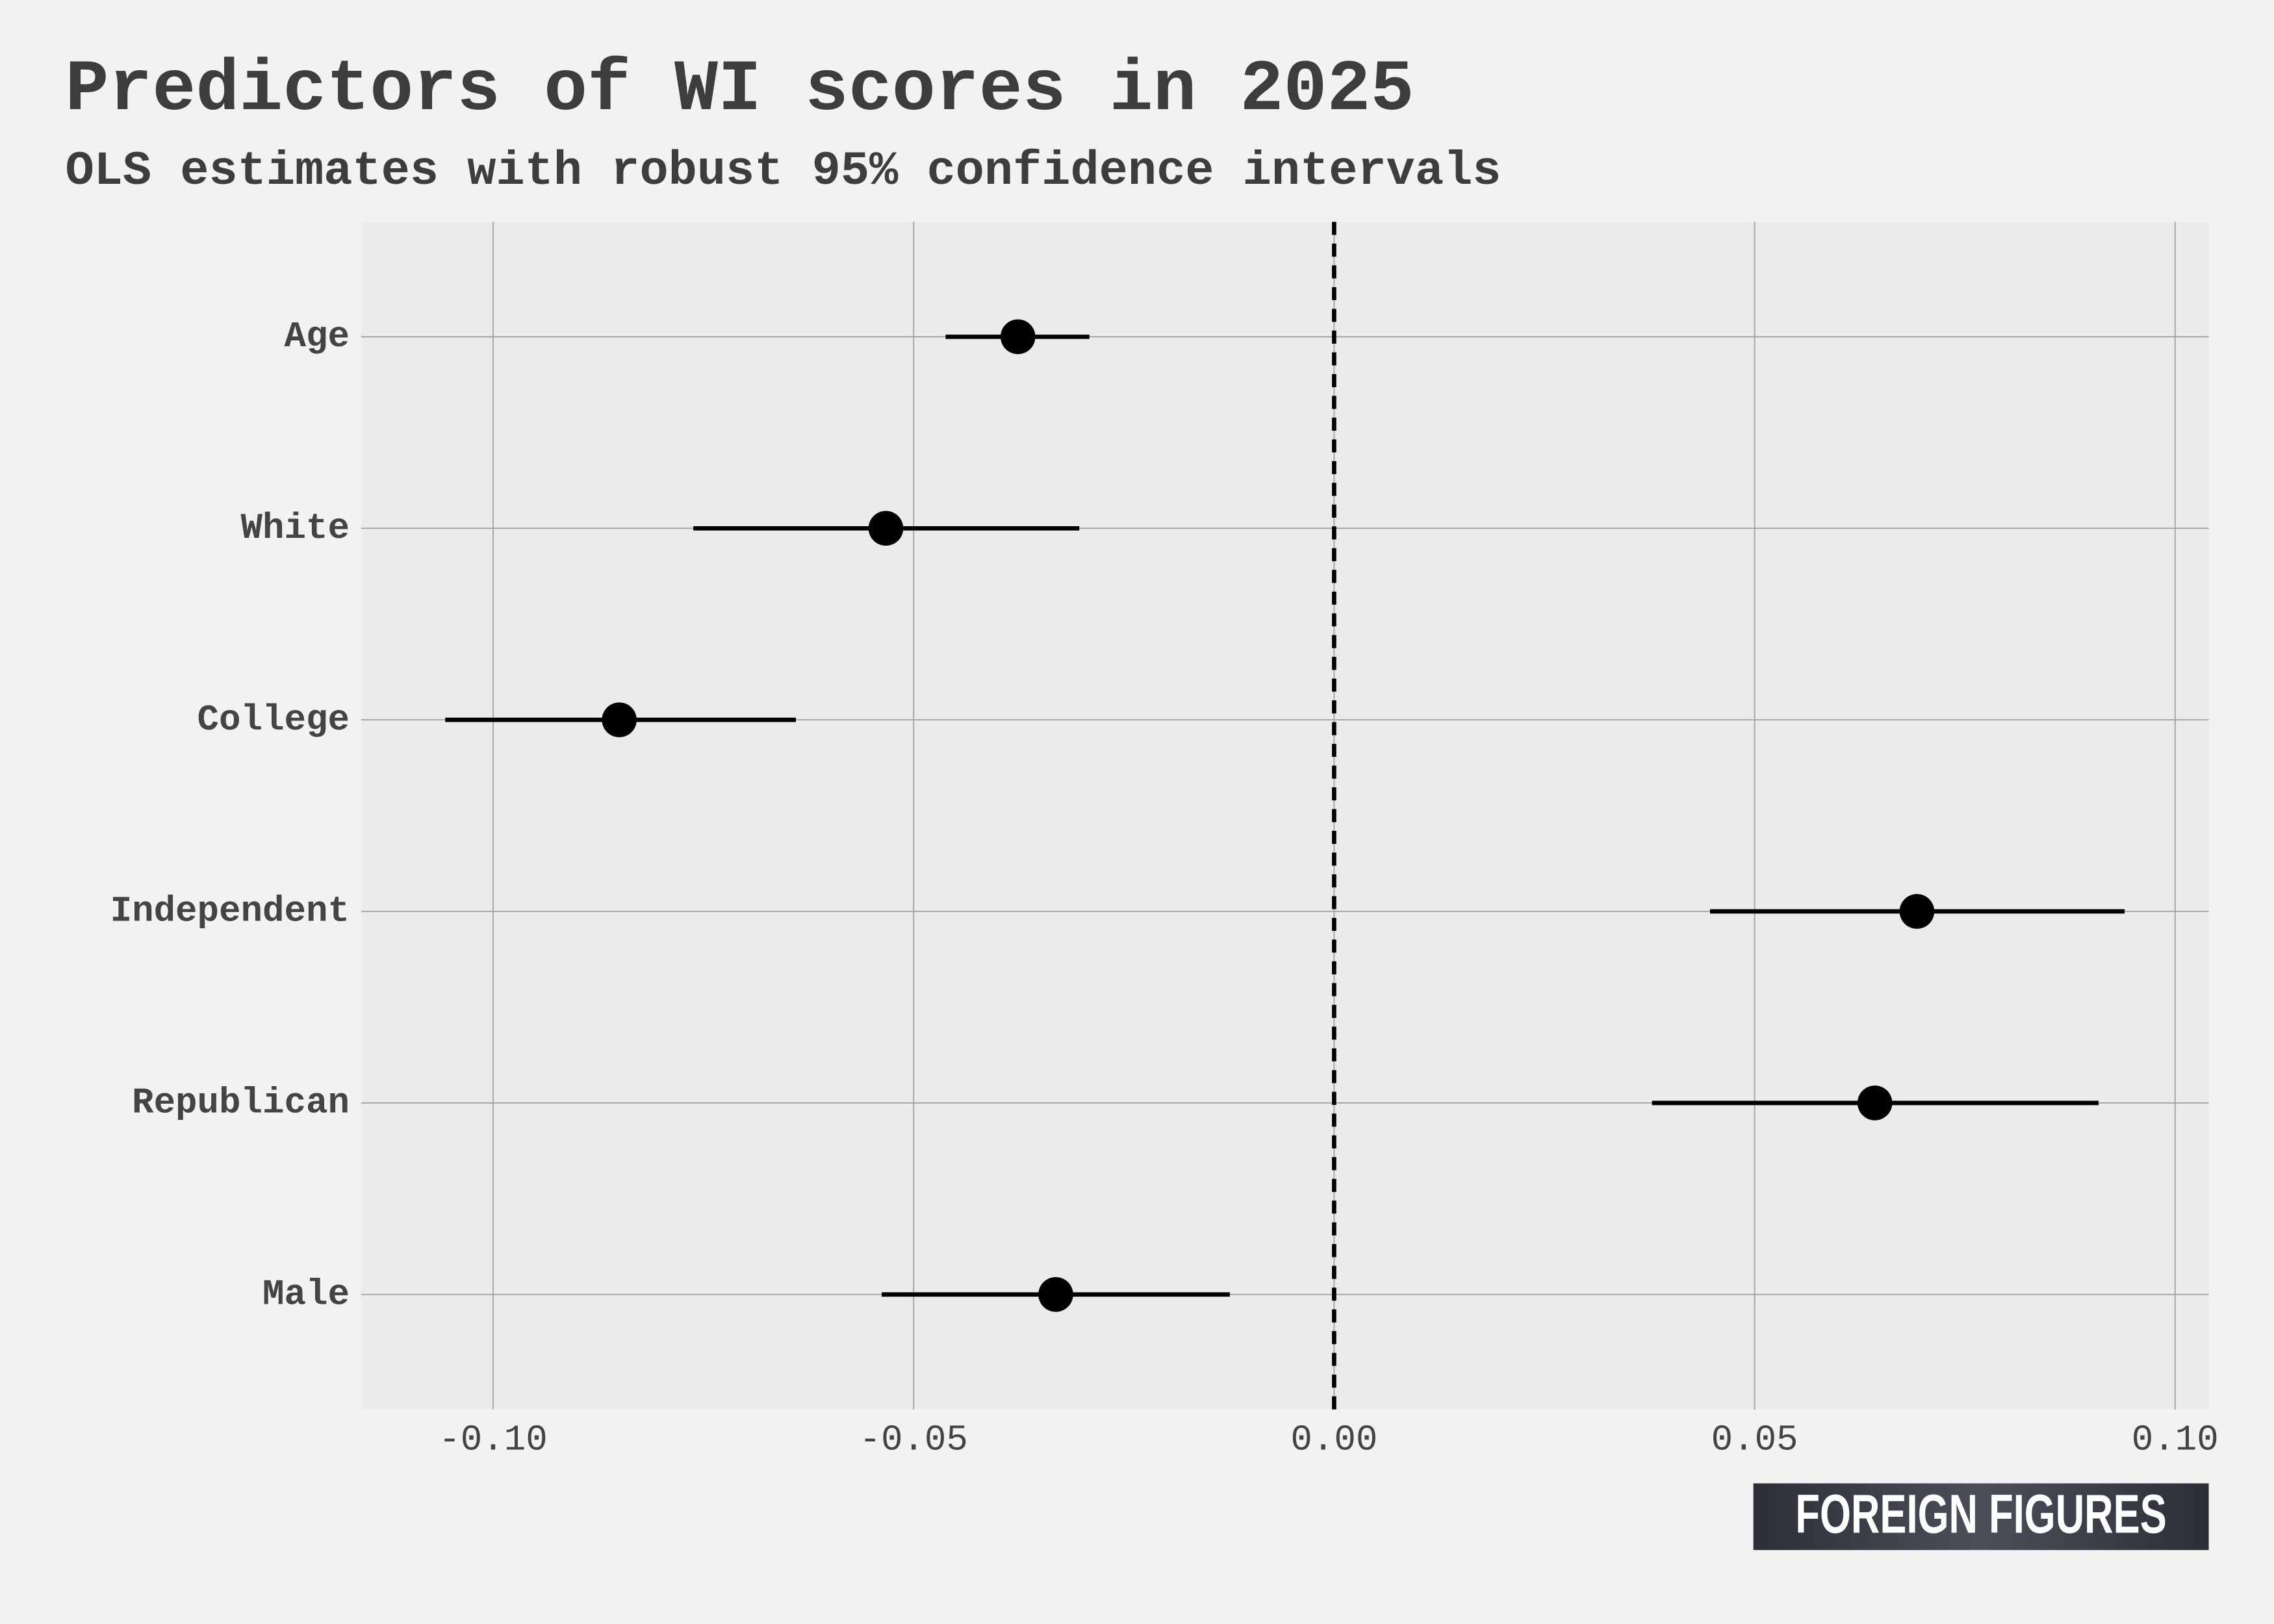 This screenshot has width=2274, height=1624. Describe the element at coordinates (316, 336) in the screenshot. I see `y-tick-label: Age` at that location.